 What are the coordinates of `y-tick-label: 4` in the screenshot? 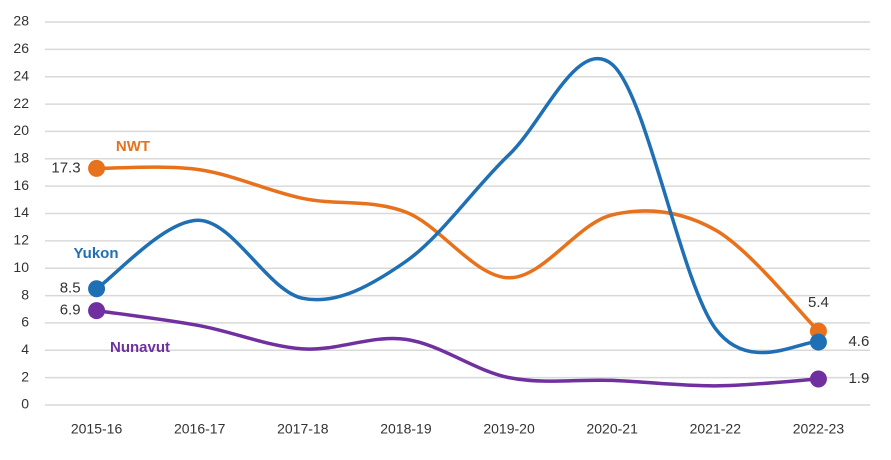 It's located at (25, 349).